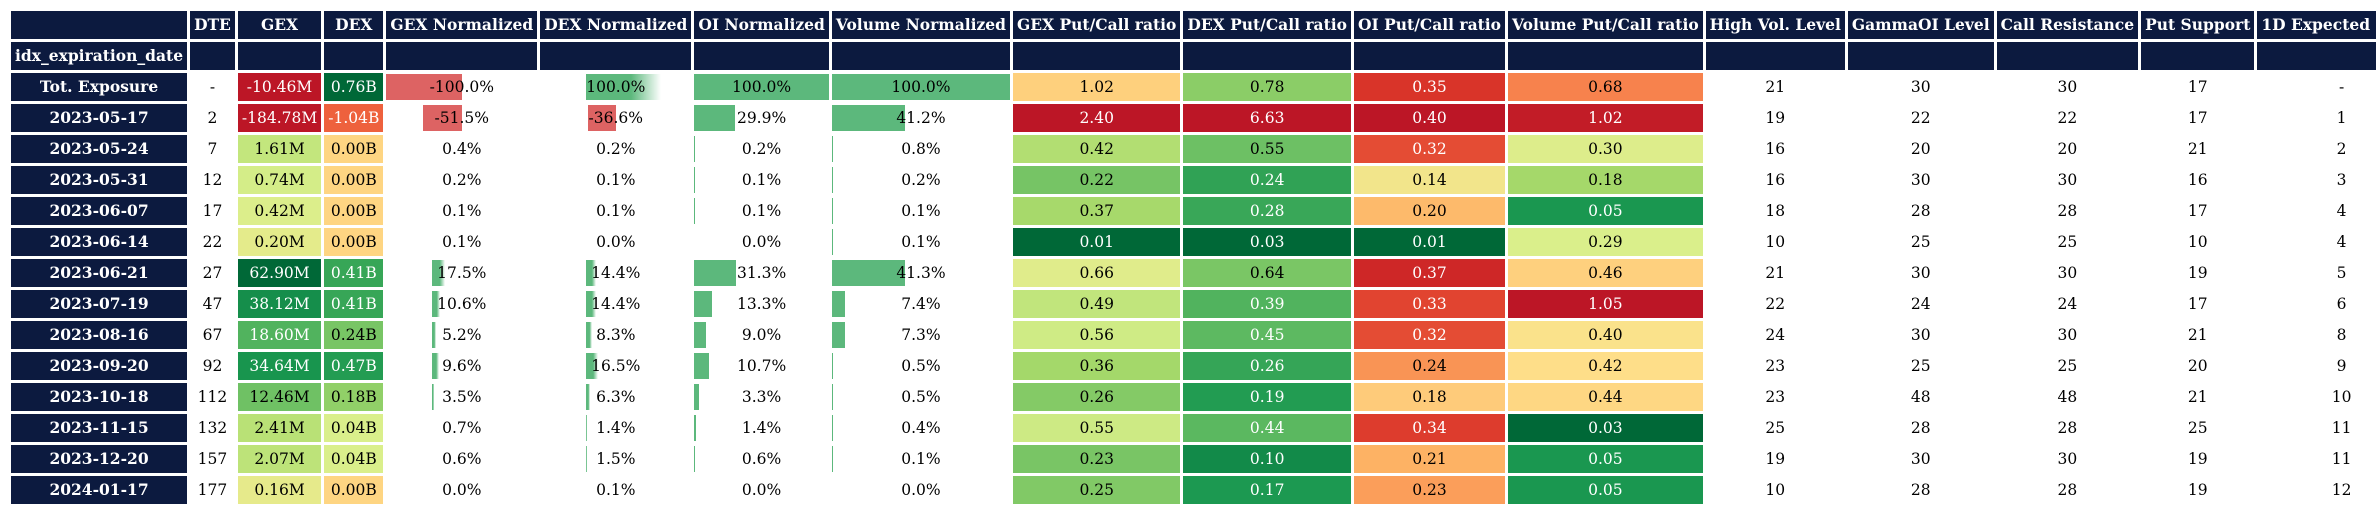  I want to click on expected-move-cell: 11, so click(2341, 428).